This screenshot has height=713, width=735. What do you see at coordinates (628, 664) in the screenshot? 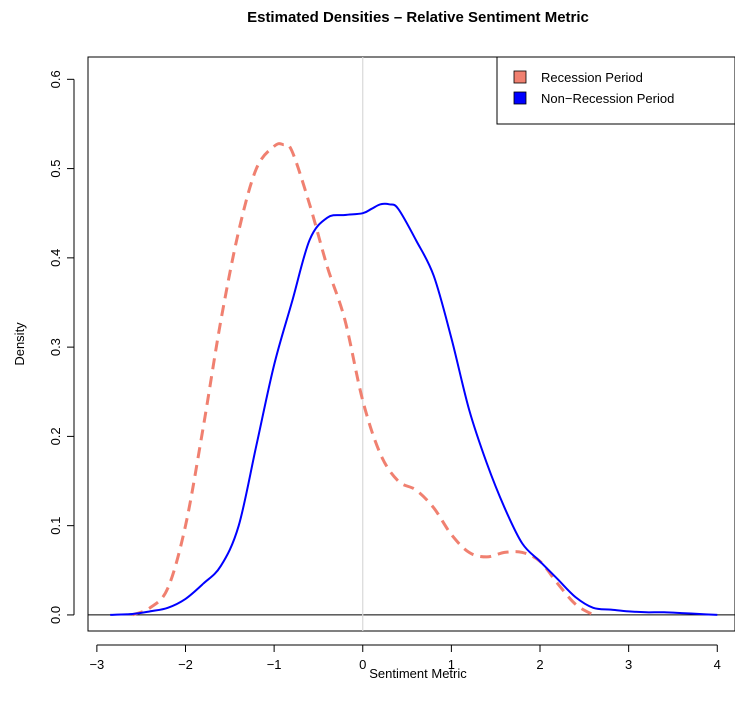
I see `x-tick-label: 3` at bounding box center [628, 664].